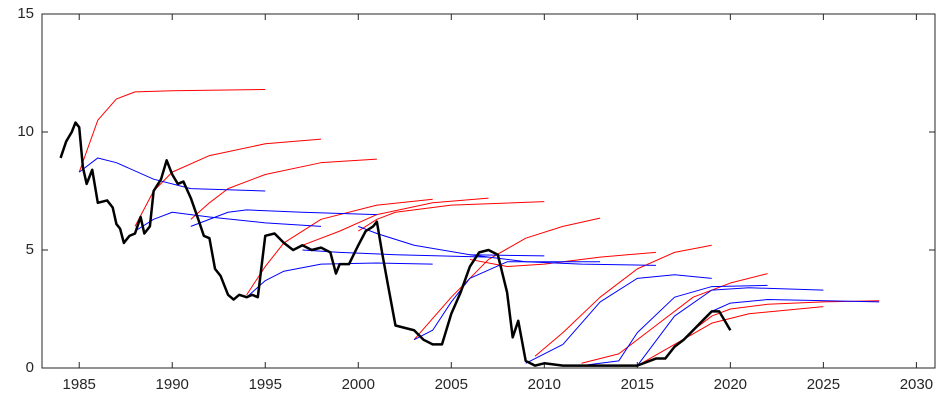  Describe the element at coordinates (637, 384) in the screenshot. I see `x-tick-label: 2015` at that location.